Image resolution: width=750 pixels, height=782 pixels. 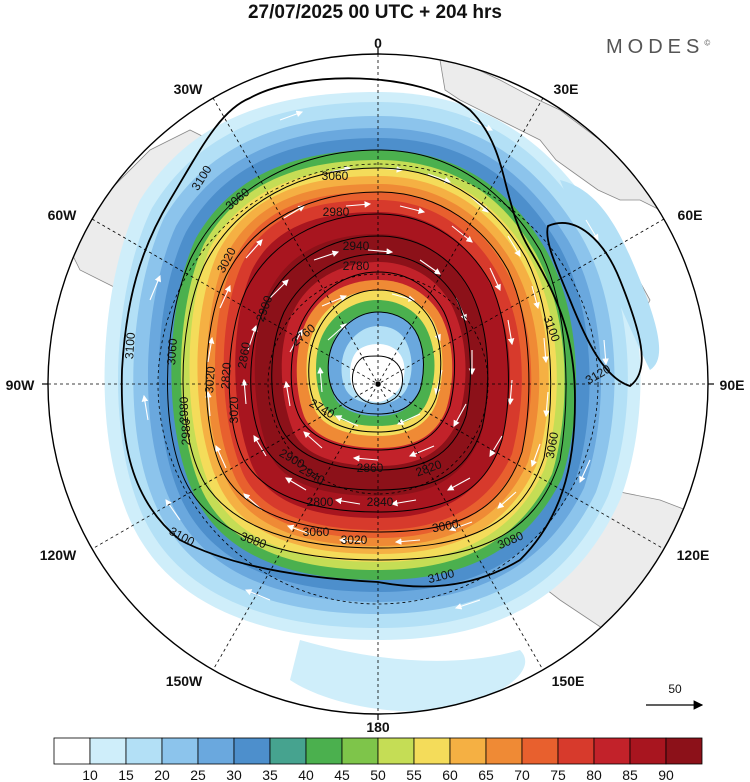 What do you see at coordinates (189, 89) in the screenshot?
I see `lon-label-30w: 30W` at bounding box center [189, 89].